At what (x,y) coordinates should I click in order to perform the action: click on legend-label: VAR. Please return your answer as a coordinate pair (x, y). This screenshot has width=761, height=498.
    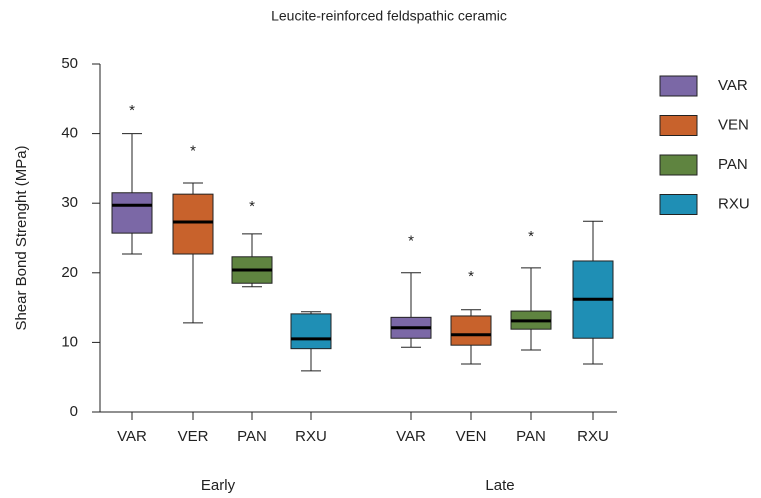
    Looking at the image, I should click on (733, 85).